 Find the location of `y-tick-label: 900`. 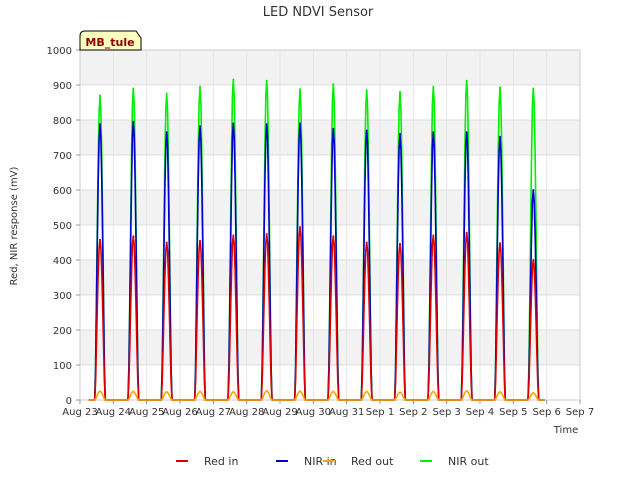

y-tick-label: 900 is located at coordinates (62, 86).